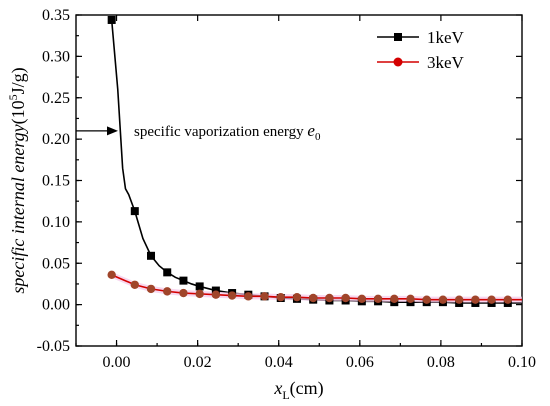 The image size is (550, 406). Describe the element at coordinates (112, 131) in the screenshot. I see `annotation-arrow-head` at that location.